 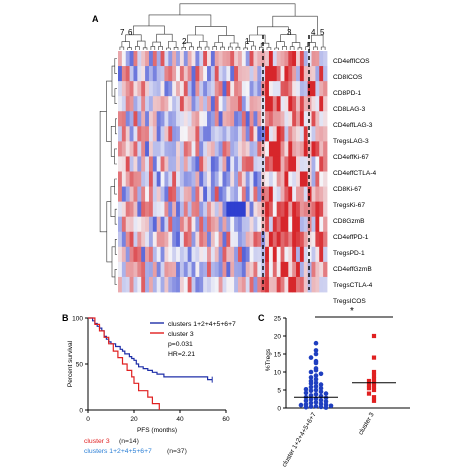 What do you see at coordinates (299, 439) in the screenshot?
I see `category-label: cluster 1+2+4+5+6+7` at bounding box center [299, 439].